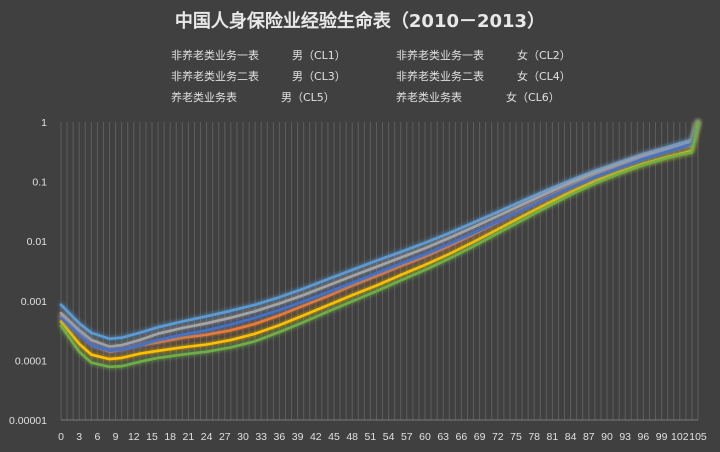 The image size is (720, 452). Describe the element at coordinates (31, 361) in the screenshot. I see `y-tick-label: 0.0001` at that location.